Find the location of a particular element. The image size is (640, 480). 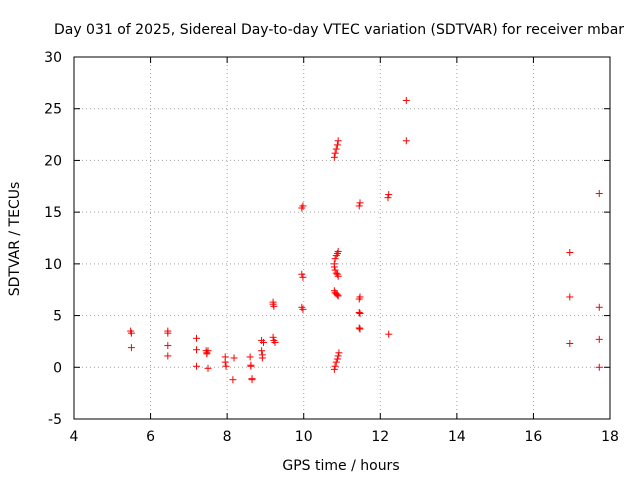

x-tick-label: 4 is located at coordinates (74, 437).